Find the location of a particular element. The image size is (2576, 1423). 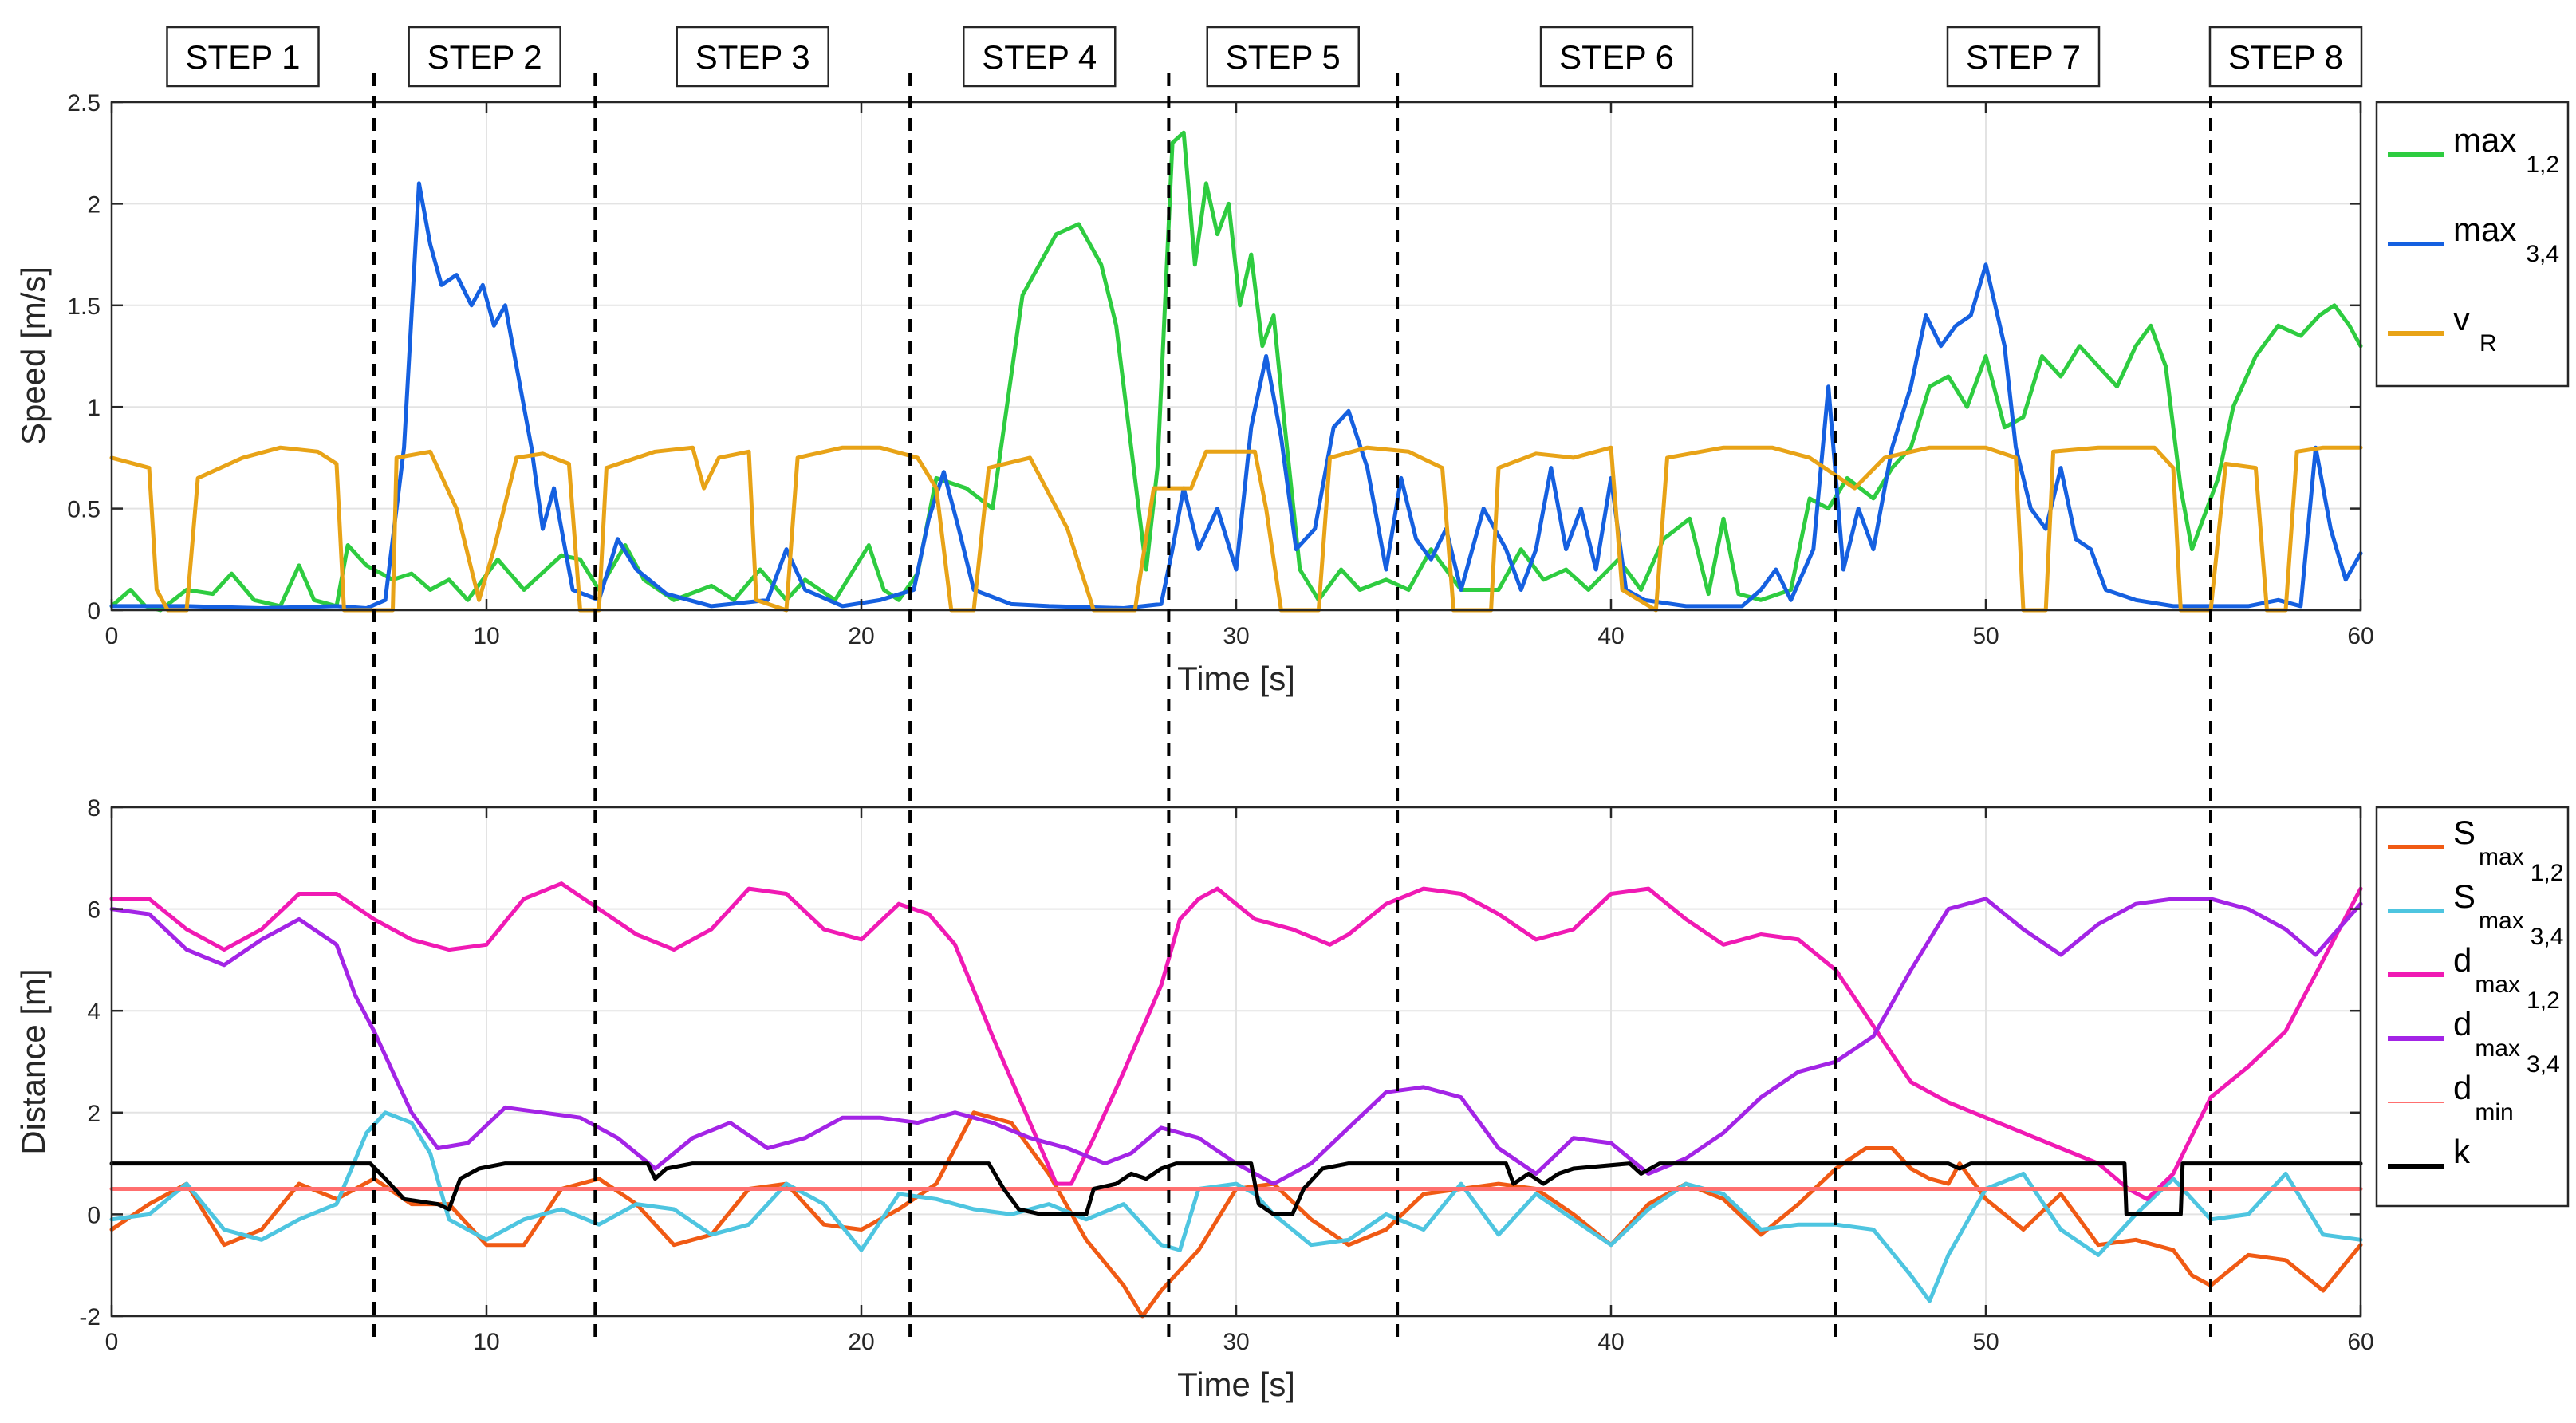

y-tick-label: 4 is located at coordinates (93, 1012).